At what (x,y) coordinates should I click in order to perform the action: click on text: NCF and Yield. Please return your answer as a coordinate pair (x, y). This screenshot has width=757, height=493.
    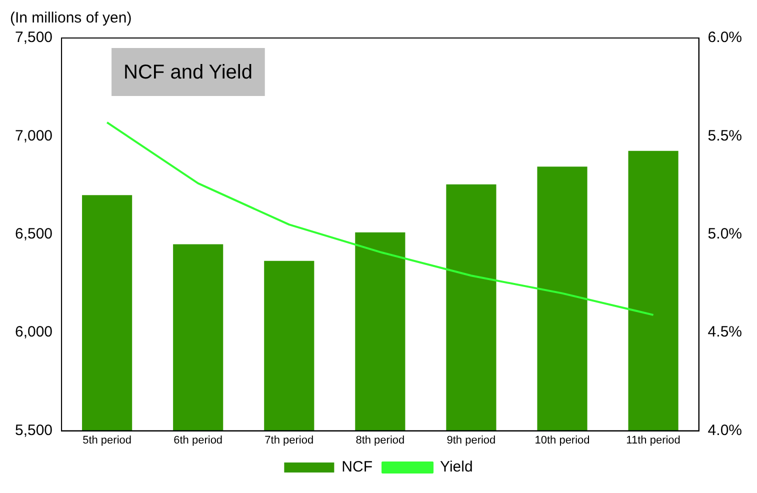
    Looking at the image, I should click on (188, 73).